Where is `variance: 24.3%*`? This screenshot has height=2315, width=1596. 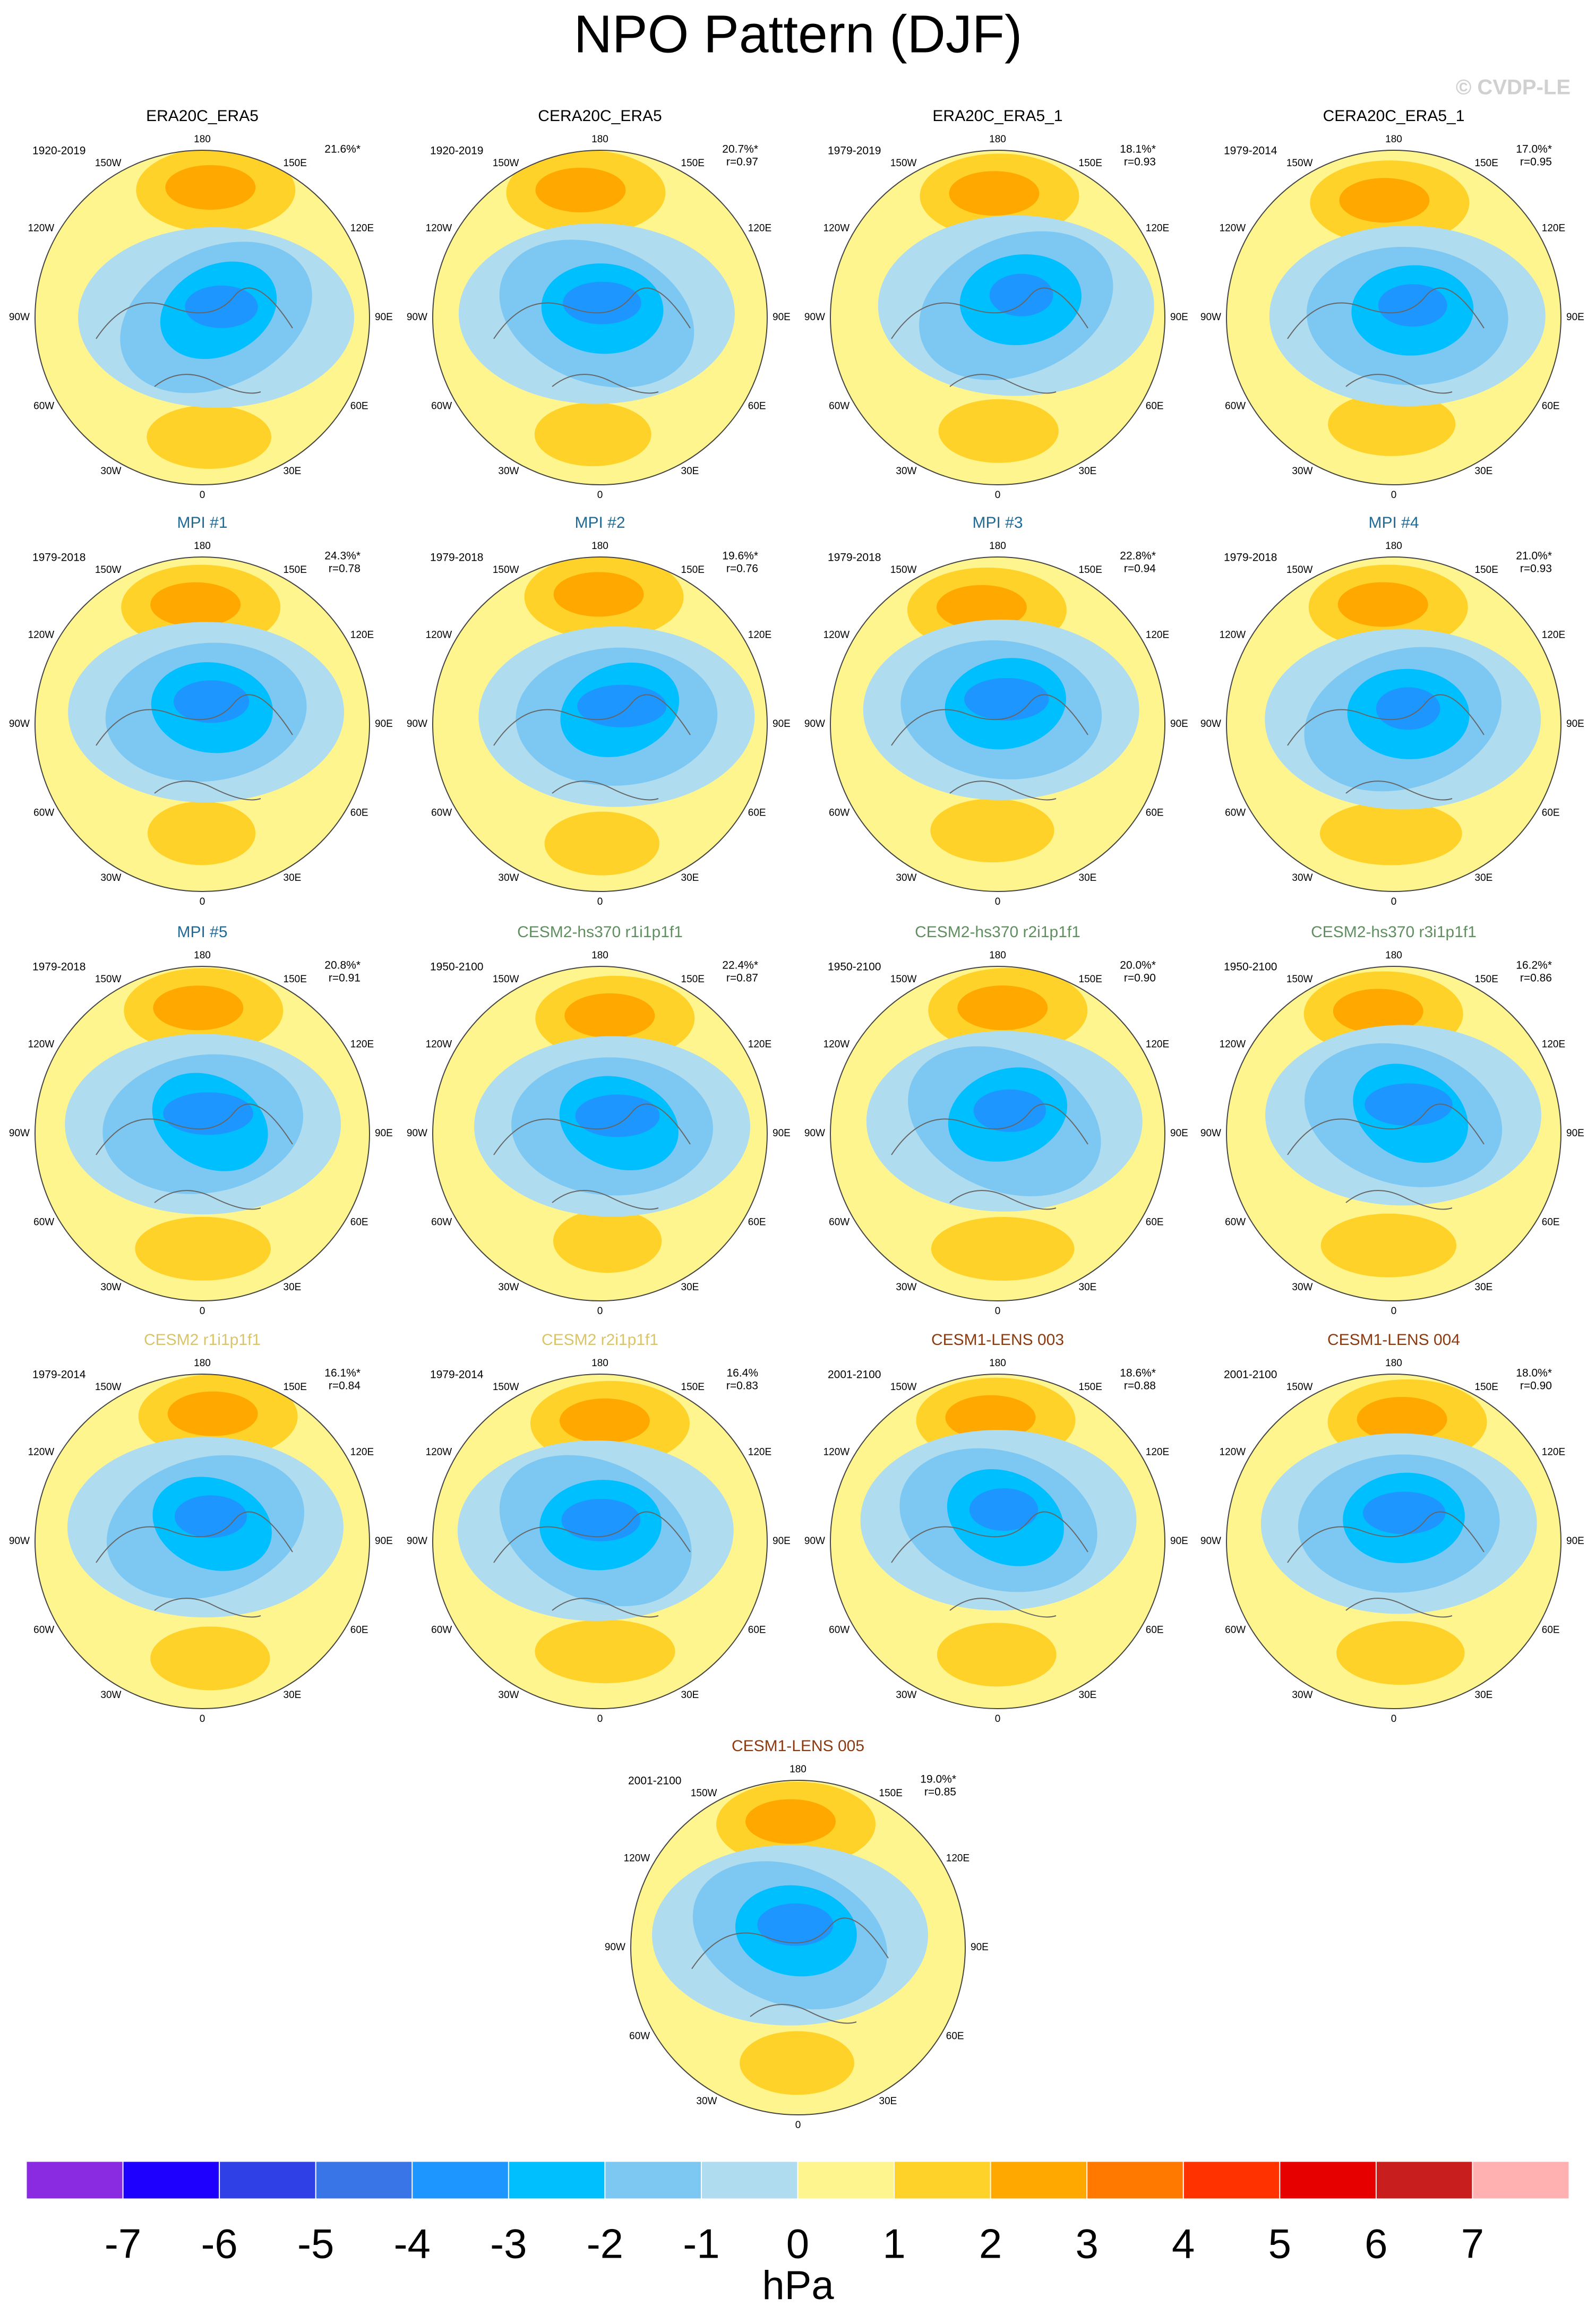
variance: 24.3%* is located at coordinates (343, 556).